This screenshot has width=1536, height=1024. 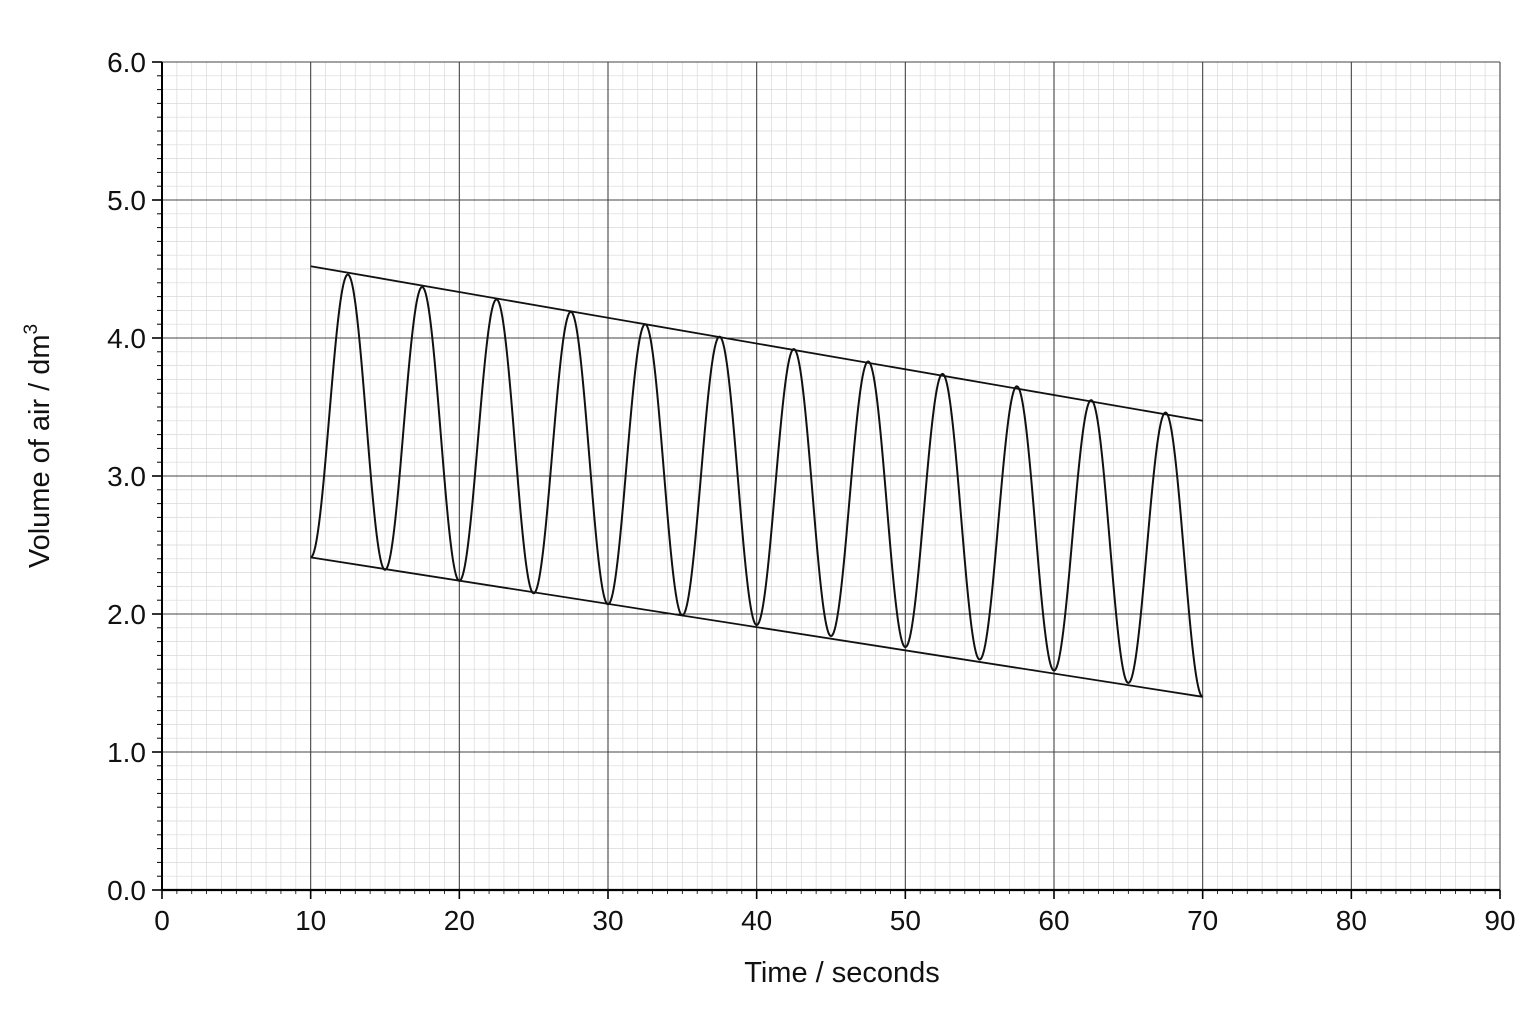 What do you see at coordinates (31, 329) in the screenshot?
I see `y-axis-title-sup: 3` at bounding box center [31, 329].